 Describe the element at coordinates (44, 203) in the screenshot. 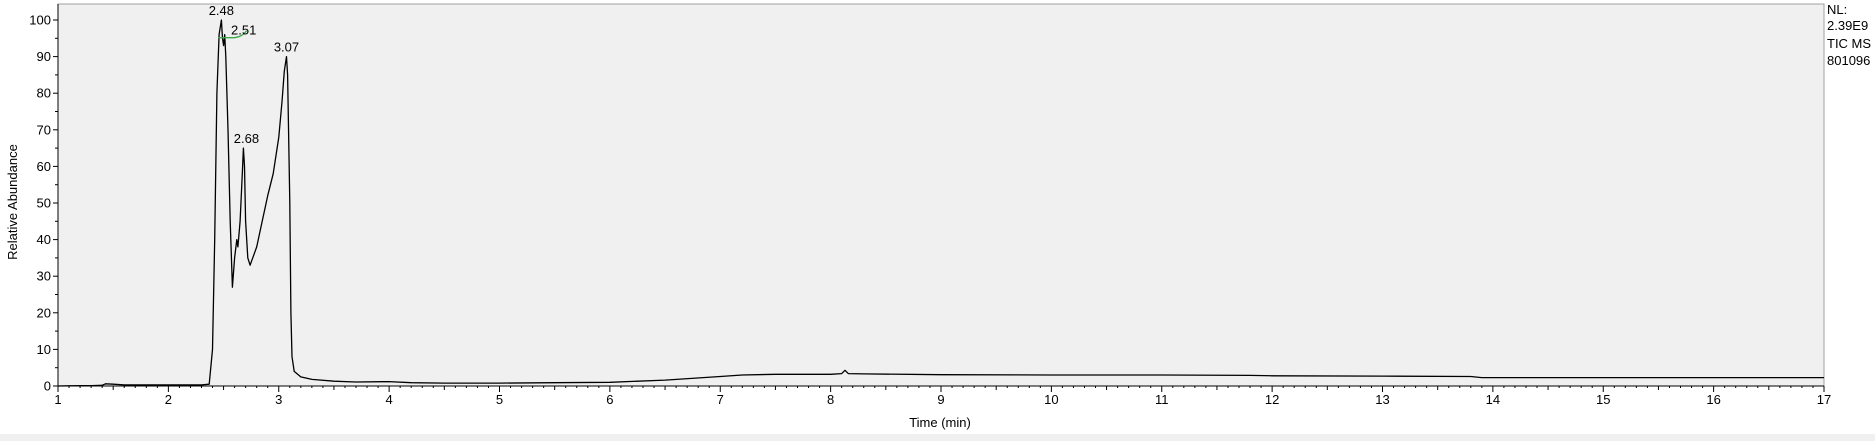

I see `y-tick-label: 50` at that location.